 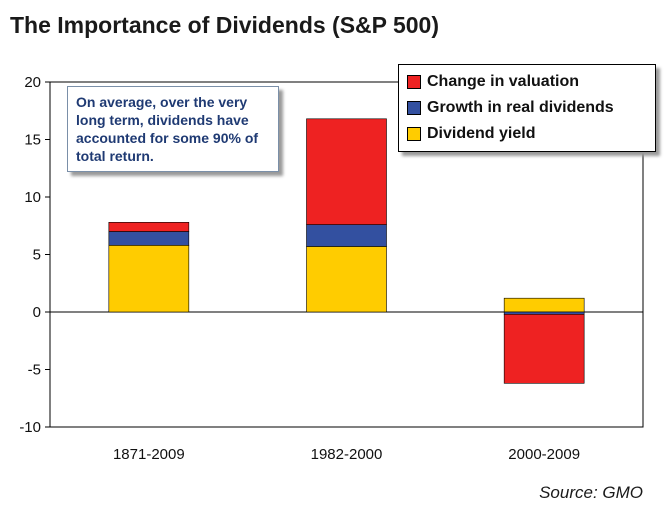 I want to click on legend-label: Growth in real dividends, so click(x=520, y=107).